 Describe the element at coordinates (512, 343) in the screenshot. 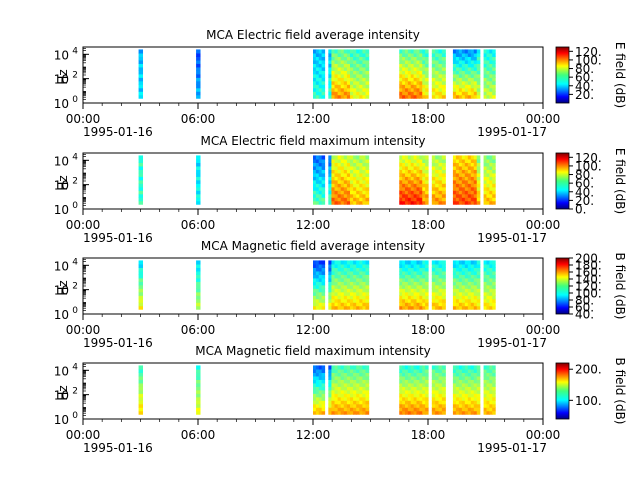

I see `x-date-label: 1995-01-17` at that location.